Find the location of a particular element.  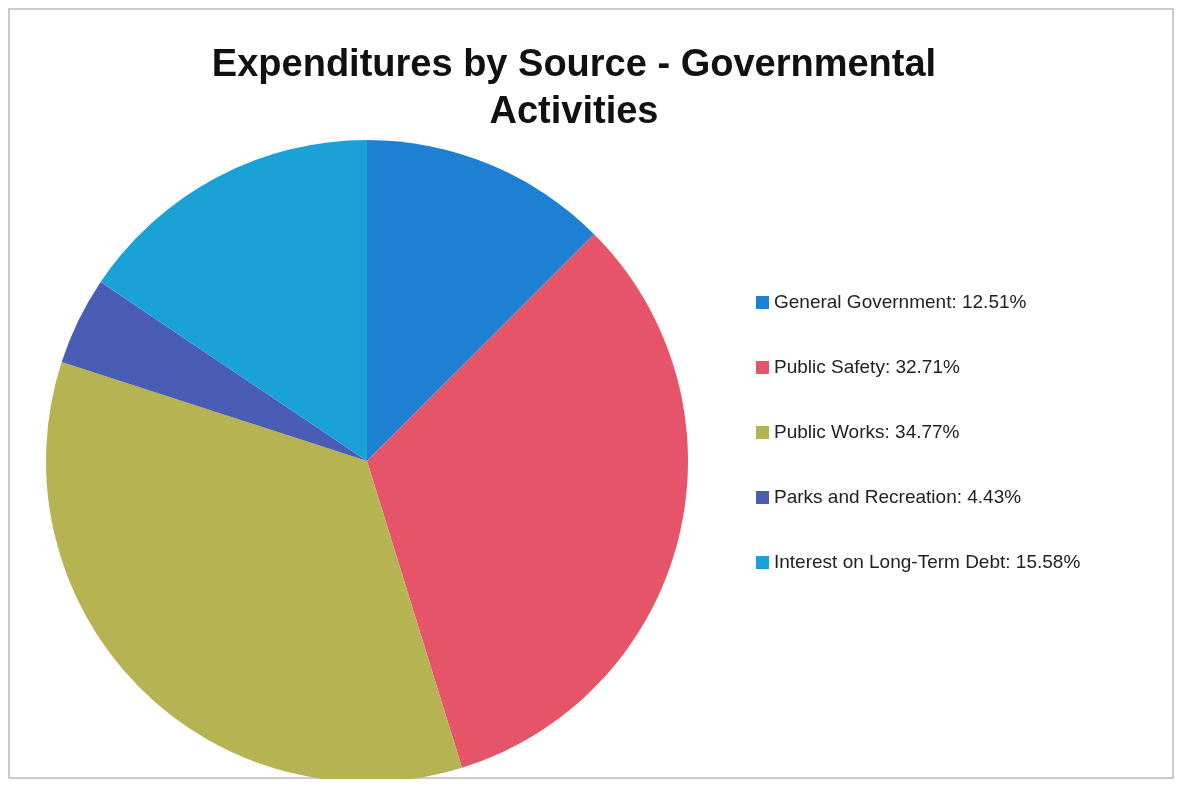

legend-label: Public Works: 34.77% is located at coordinates (867, 431).